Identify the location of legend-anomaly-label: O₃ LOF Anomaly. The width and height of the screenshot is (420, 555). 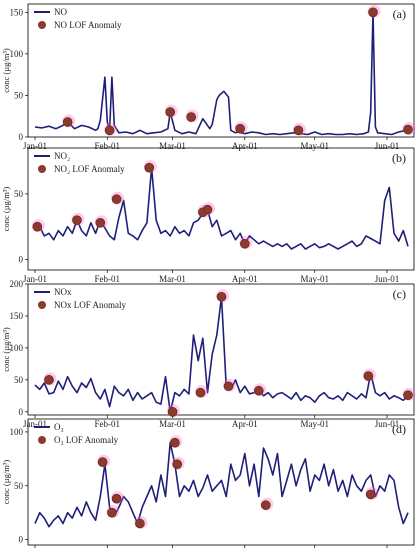
(86, 440).